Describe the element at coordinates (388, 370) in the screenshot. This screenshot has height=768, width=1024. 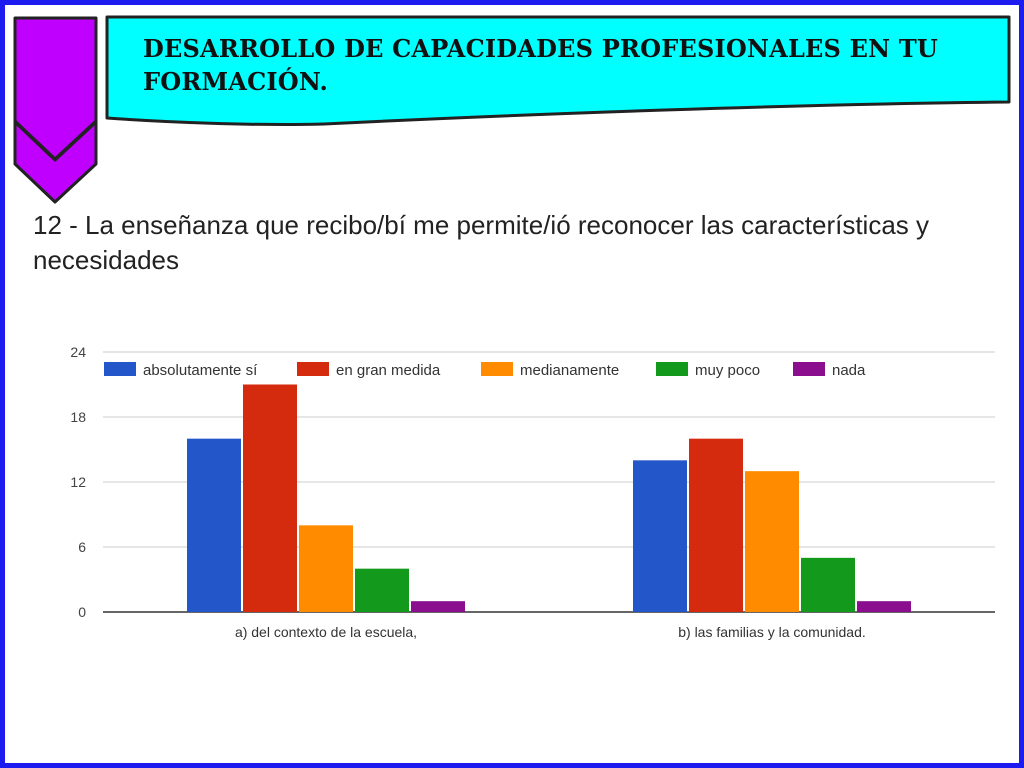
I see `legend-label: en gran medida` at that location.